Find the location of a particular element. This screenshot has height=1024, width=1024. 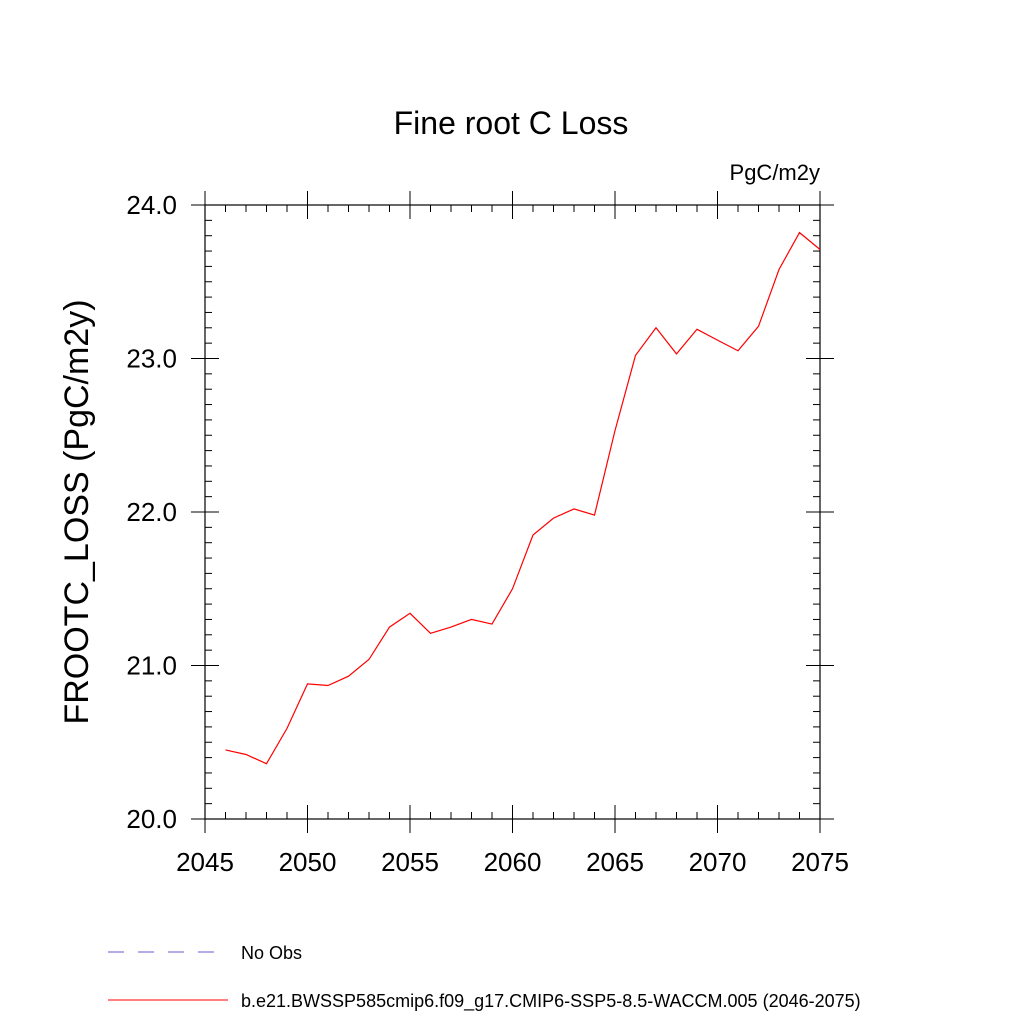

x-tick-label: 2055 is located at coordinates (410, 862).